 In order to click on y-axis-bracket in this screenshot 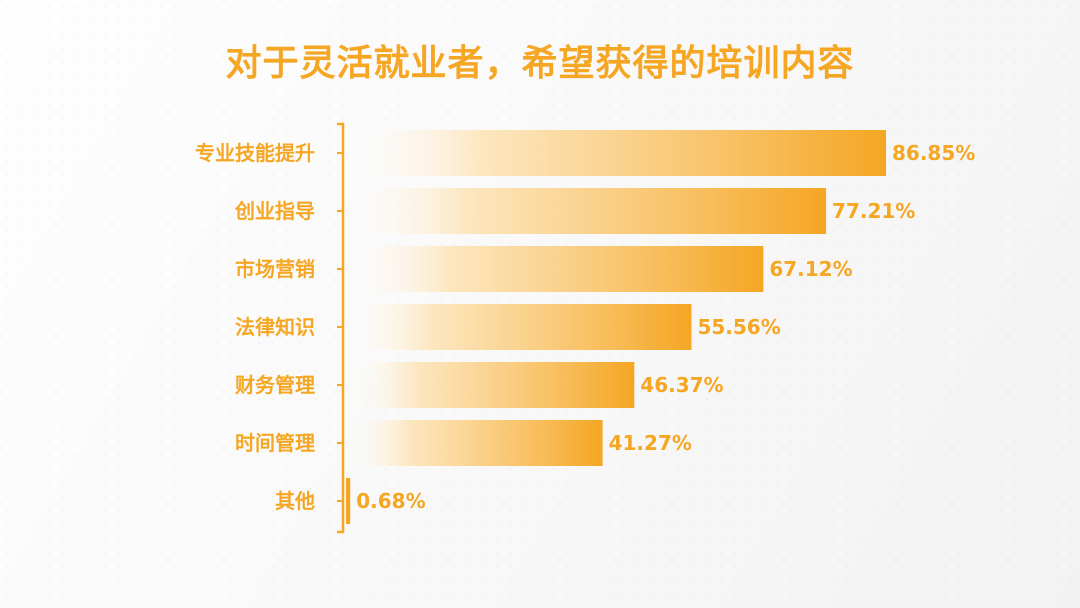, I will do `click(341, 328)`.